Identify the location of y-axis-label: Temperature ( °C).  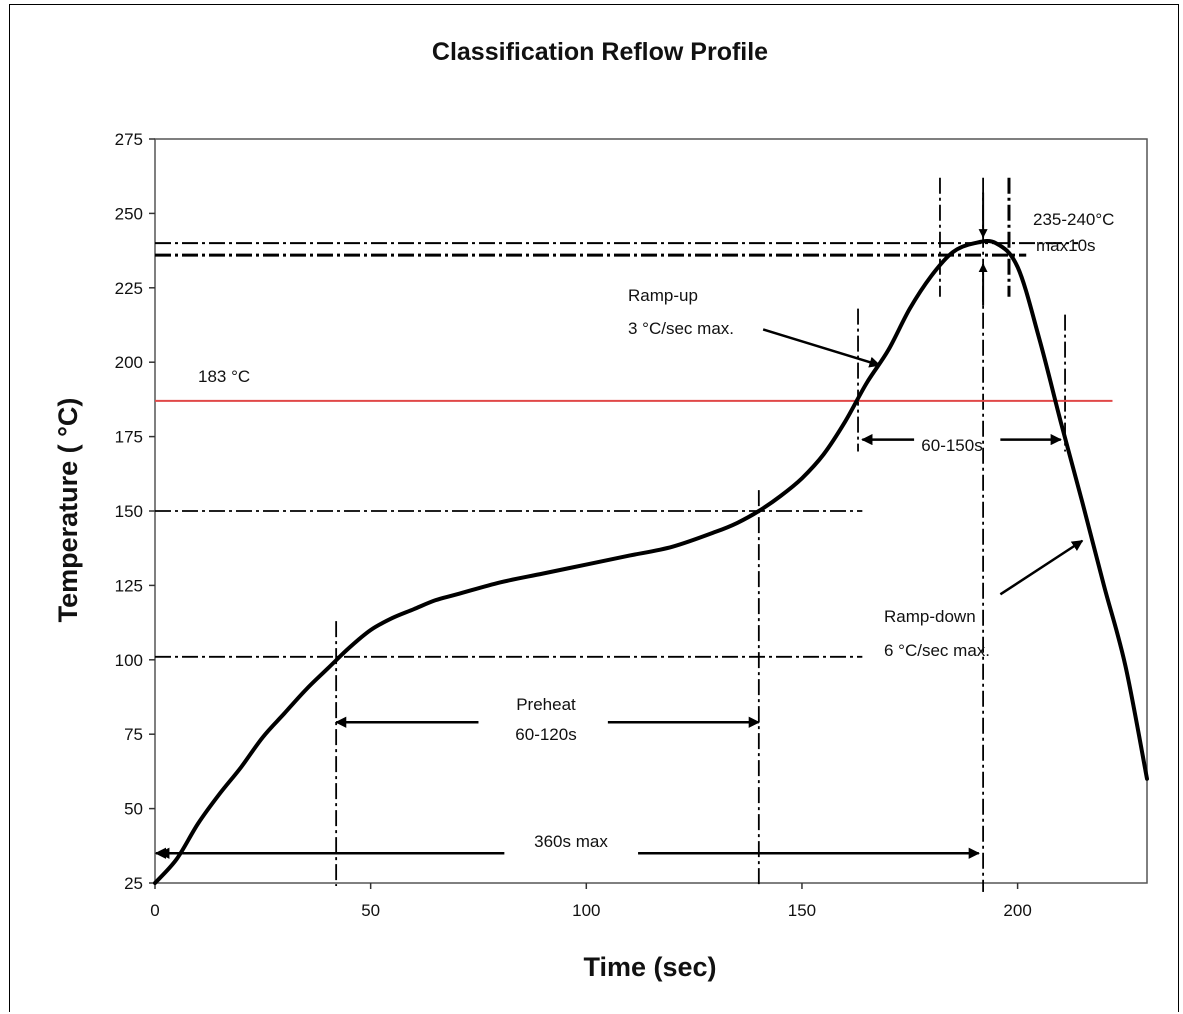
(68, 510).